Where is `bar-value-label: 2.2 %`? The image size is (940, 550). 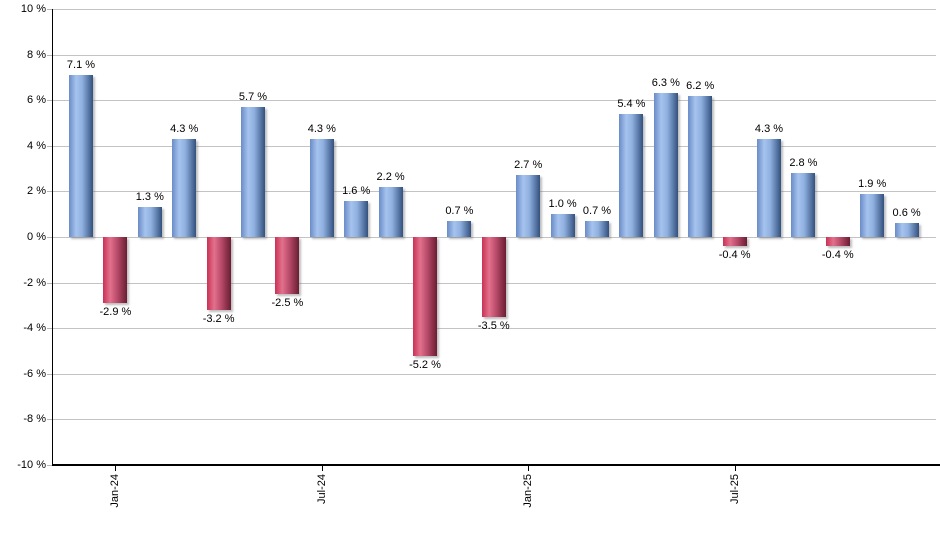 bar-value-label: 2.2 % is located at coordinates (390, 176).